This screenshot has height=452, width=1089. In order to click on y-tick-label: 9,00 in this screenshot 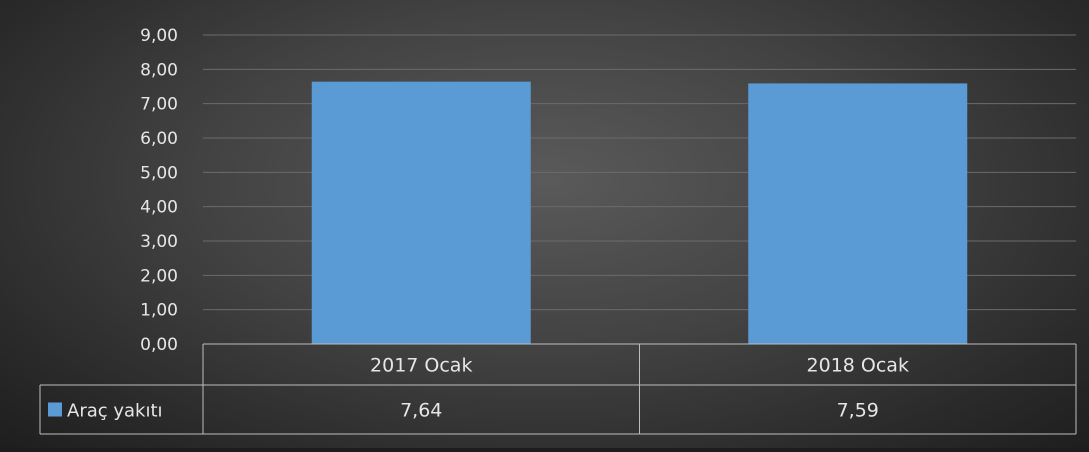, I will do `click(159, 36)`.